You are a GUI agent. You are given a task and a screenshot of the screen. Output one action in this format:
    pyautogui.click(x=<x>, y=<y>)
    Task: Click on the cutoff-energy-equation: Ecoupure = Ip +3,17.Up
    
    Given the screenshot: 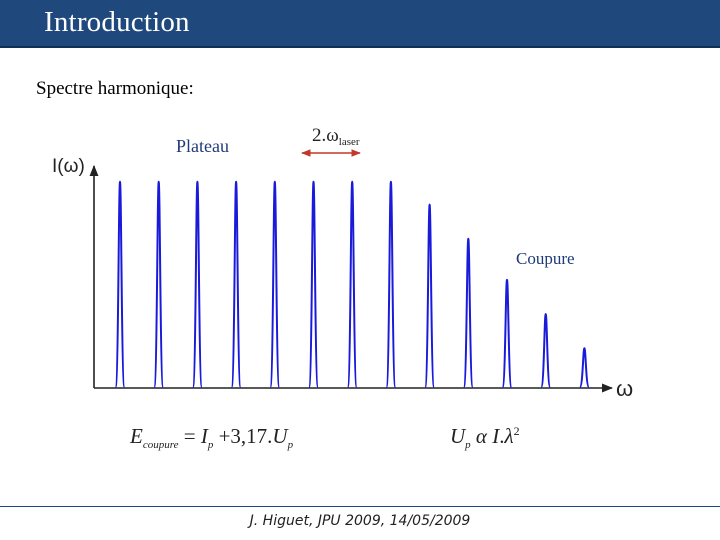 What is the action you would take?
    pyautogui.click(x=211, y=437)
    